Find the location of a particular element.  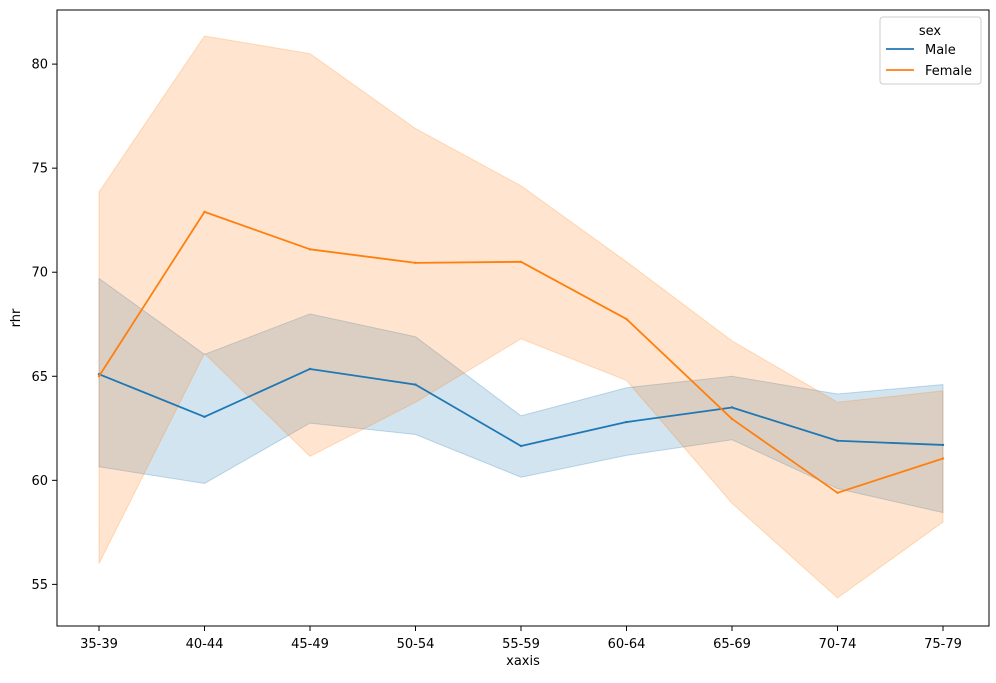

legend-frame is located at coordinates (930, 50).